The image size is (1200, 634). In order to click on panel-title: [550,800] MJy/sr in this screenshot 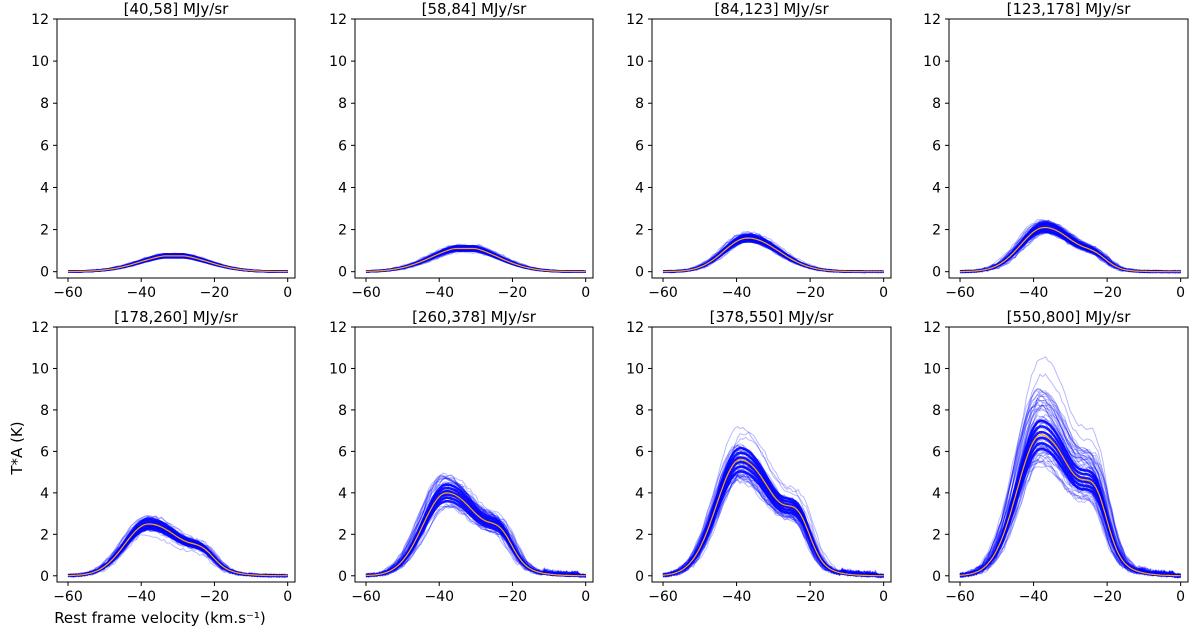, I will do `click(1069, 317)`.